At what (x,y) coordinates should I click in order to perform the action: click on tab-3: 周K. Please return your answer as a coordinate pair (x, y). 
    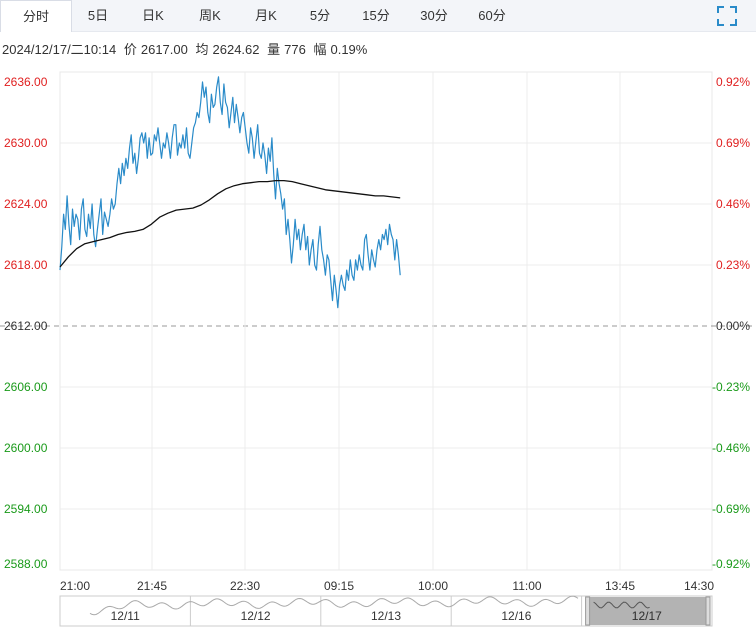
    Looking at the image, I should click on (210, 15).